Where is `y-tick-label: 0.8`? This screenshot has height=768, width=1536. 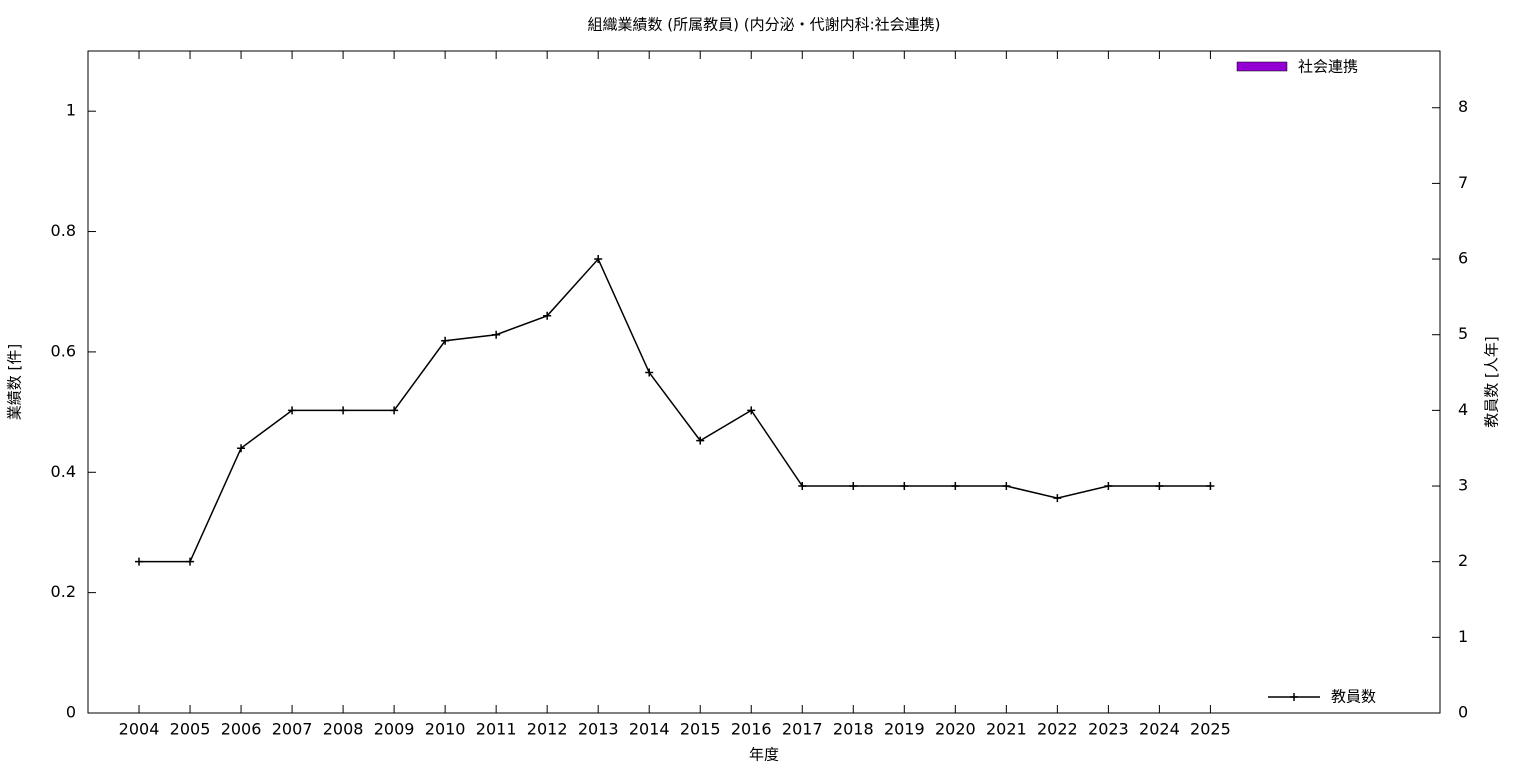 y-tick-label: 0.8 is located at coordinates (63, 230).